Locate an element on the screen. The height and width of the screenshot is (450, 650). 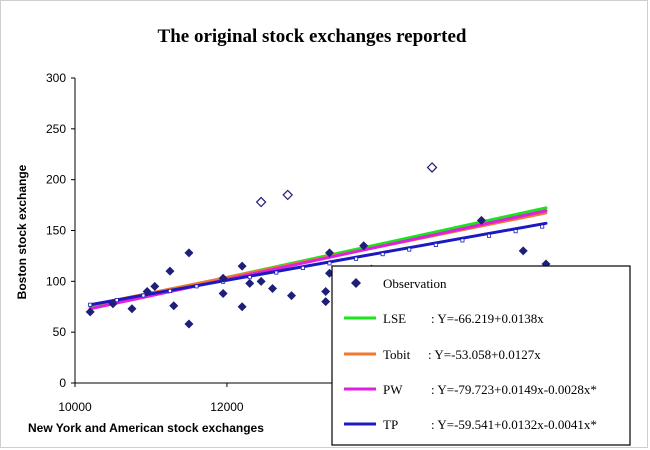
y-axis-title: Boston stock exchange is located at coordinates (22, 231).